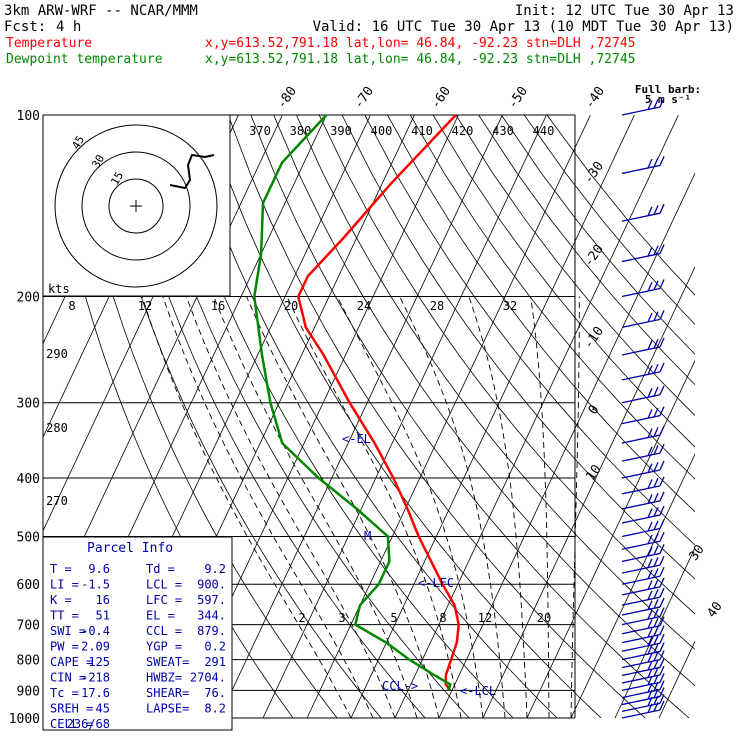 The image size is (740, 744). Describe the element at coordinates (341, 618) in the screenshot. I see `mixing-ratio-label: 3` at that location.